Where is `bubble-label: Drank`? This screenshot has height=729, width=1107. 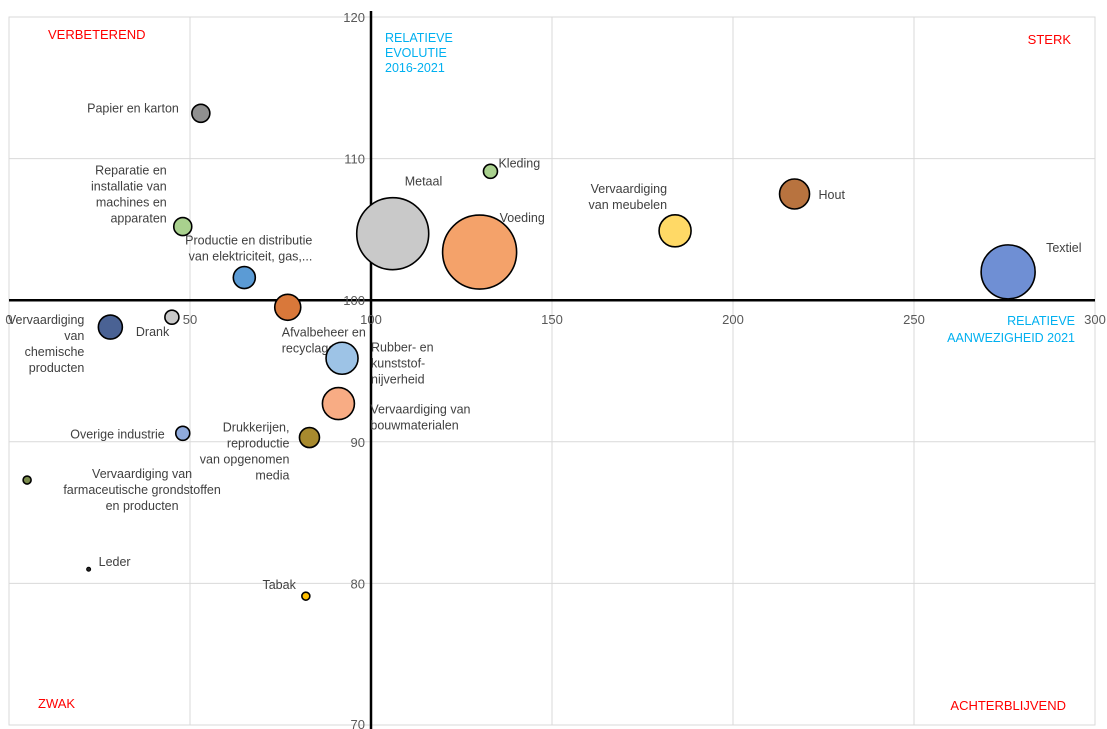 bubble-label: Drank is located at coordinates (153, 332).